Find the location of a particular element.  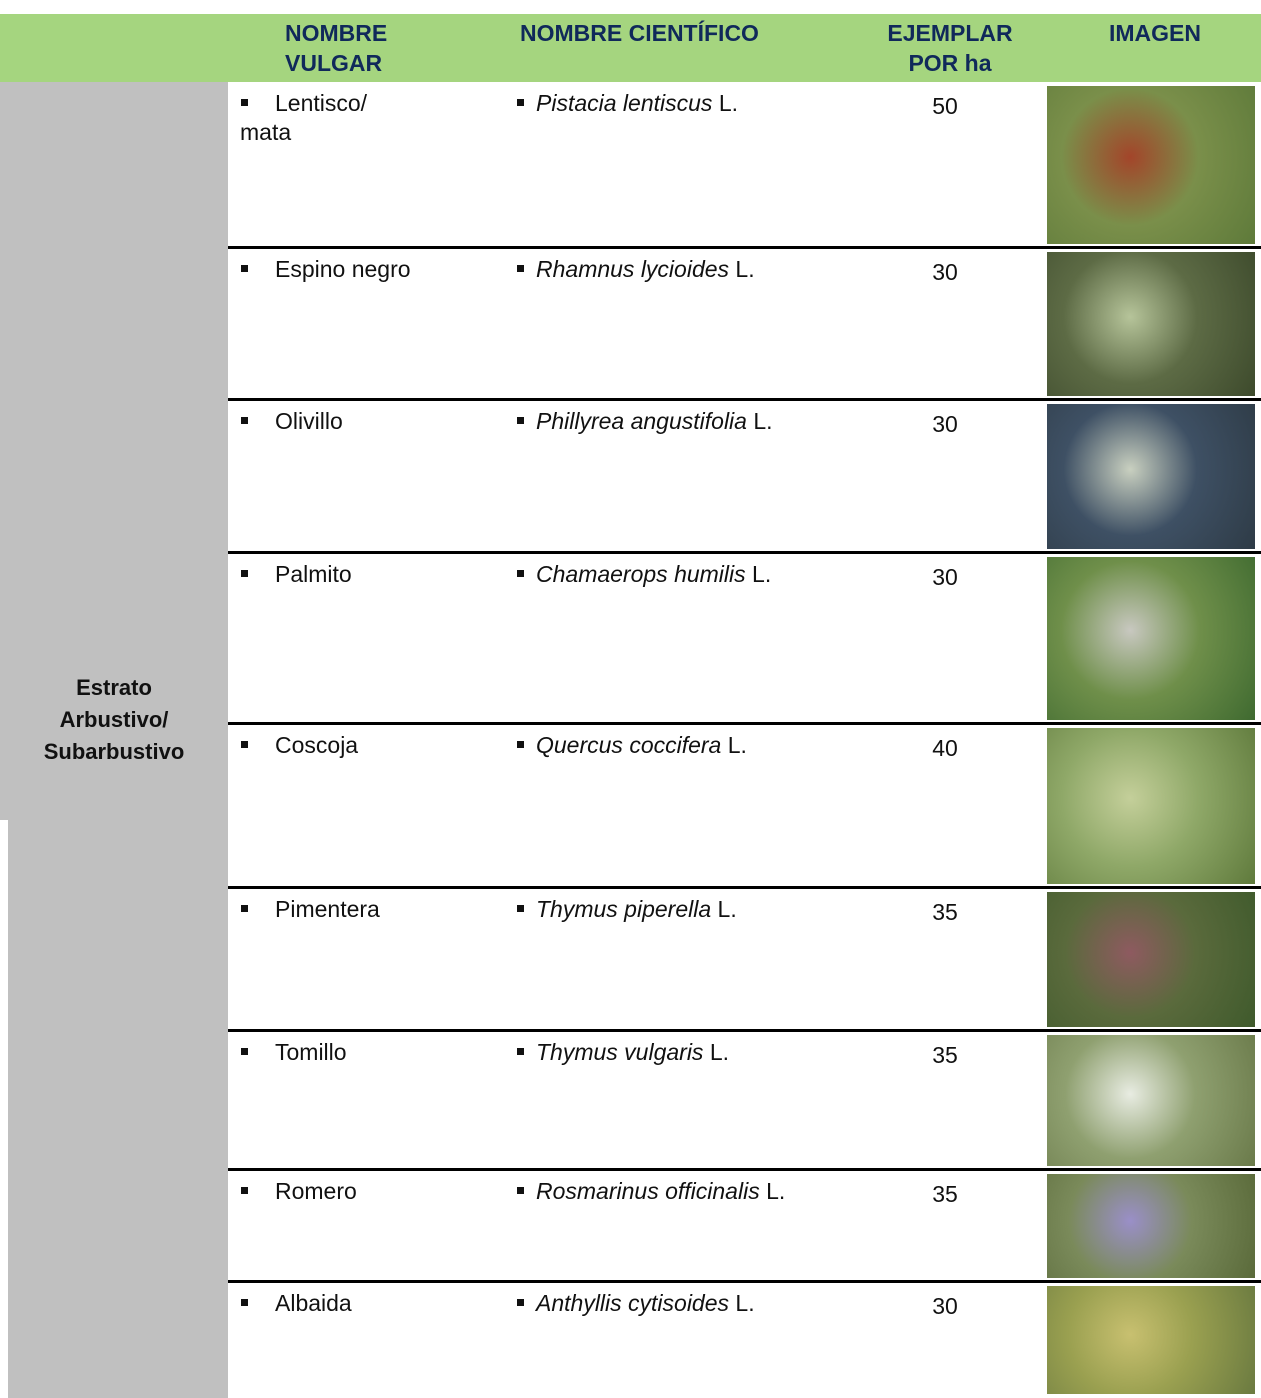

header-cell: NOMBRE CIENTÍFICO is located at coordinates (639, 33).